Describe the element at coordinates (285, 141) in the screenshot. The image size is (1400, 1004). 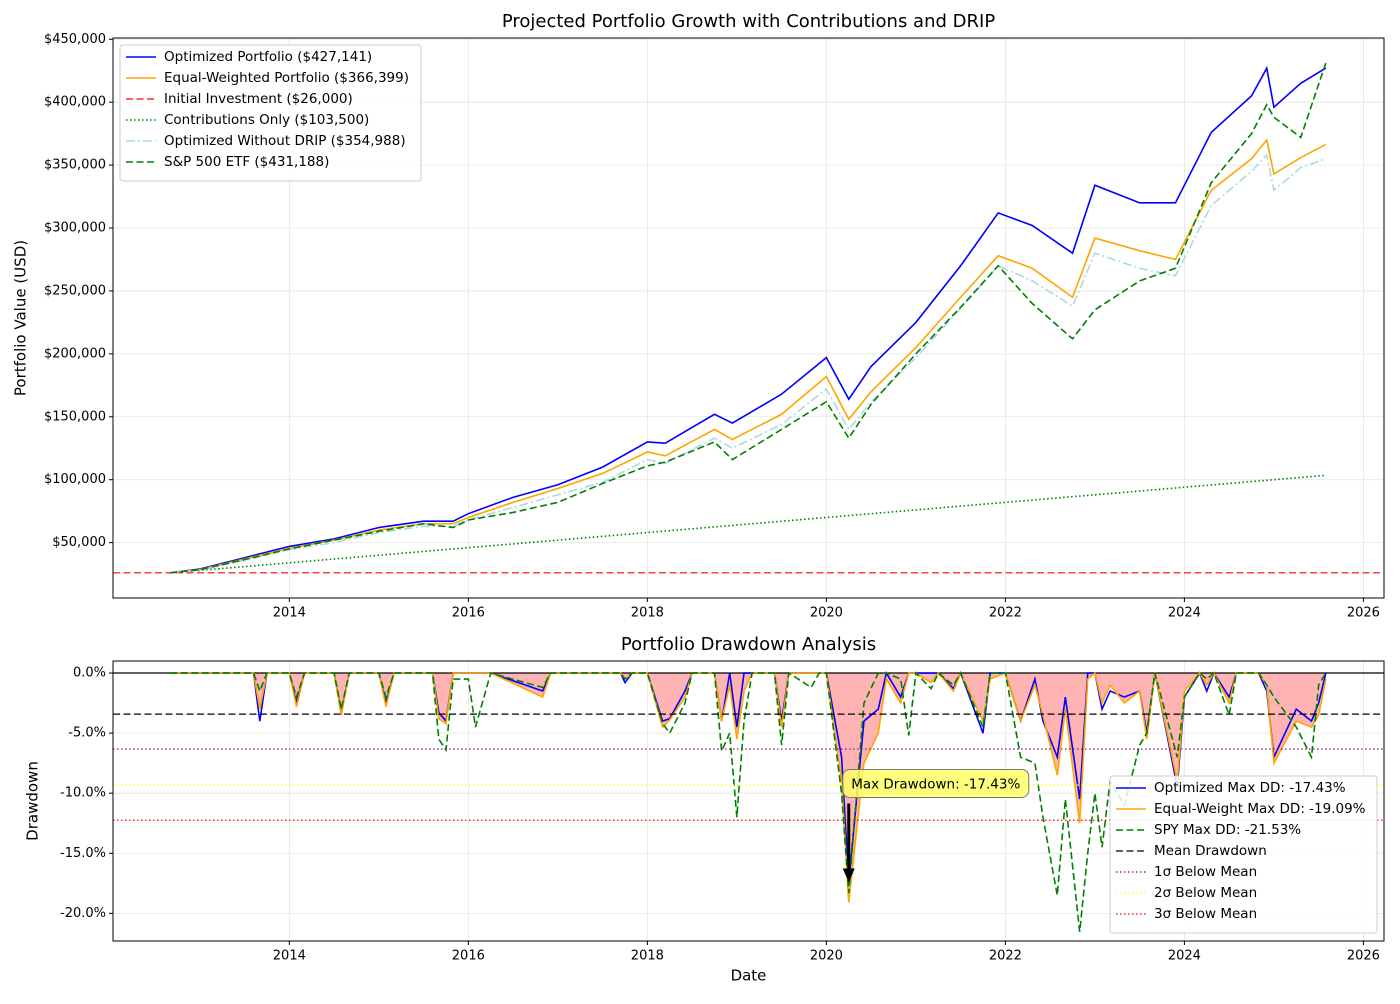
I see `legend-label: Optimized Without DRIP ($354,988)` at that location.